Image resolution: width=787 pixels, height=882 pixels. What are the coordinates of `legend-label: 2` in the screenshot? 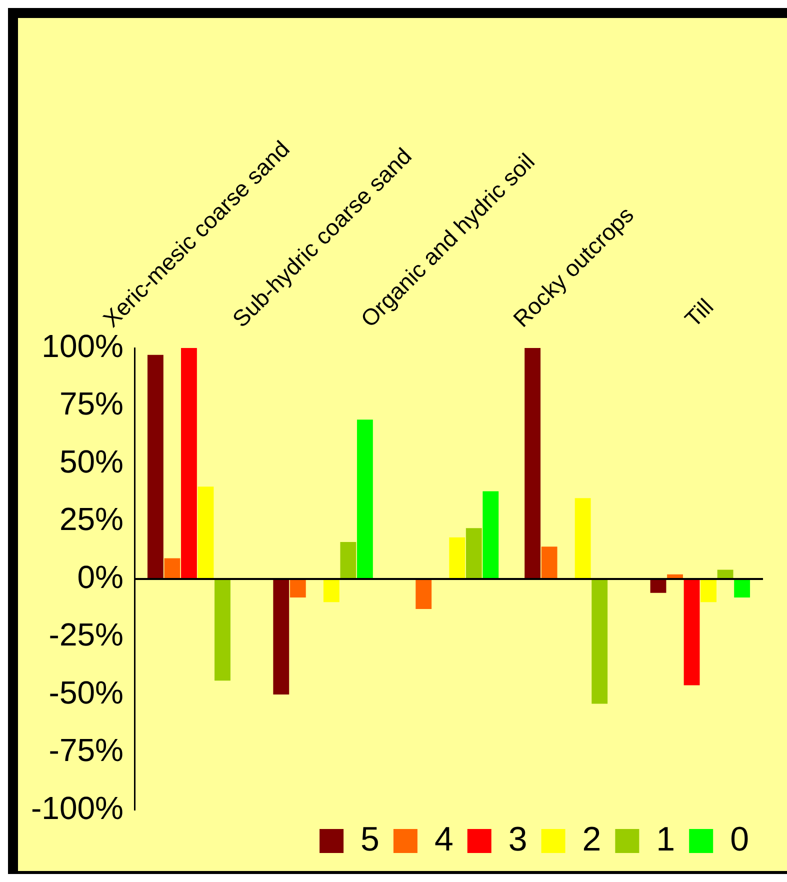 It's located at (592, 839).